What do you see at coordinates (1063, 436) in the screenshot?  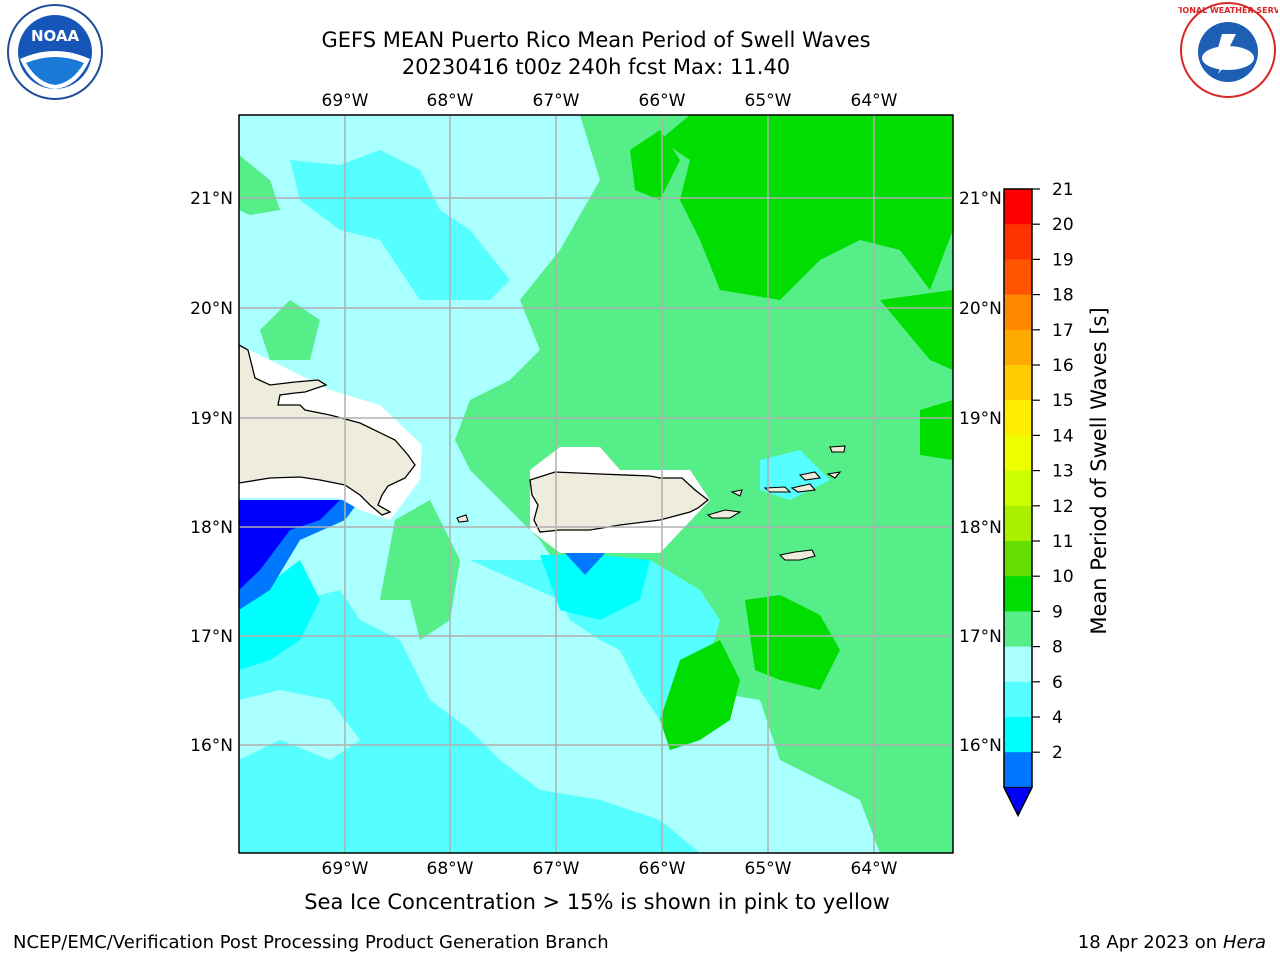 I see `colorbar-tick-label: 14` at bounding box center [1063, 436].